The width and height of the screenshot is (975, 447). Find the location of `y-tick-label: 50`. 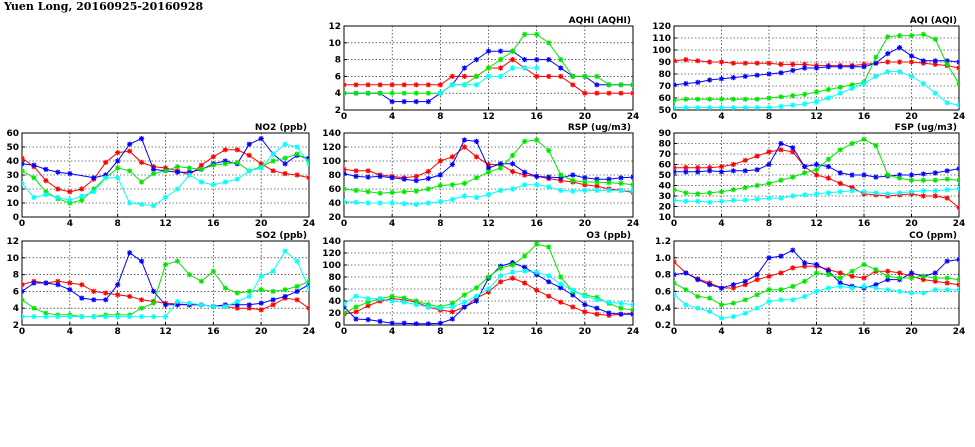

y-tick-label: 50 is located at coordinates (12, 148).